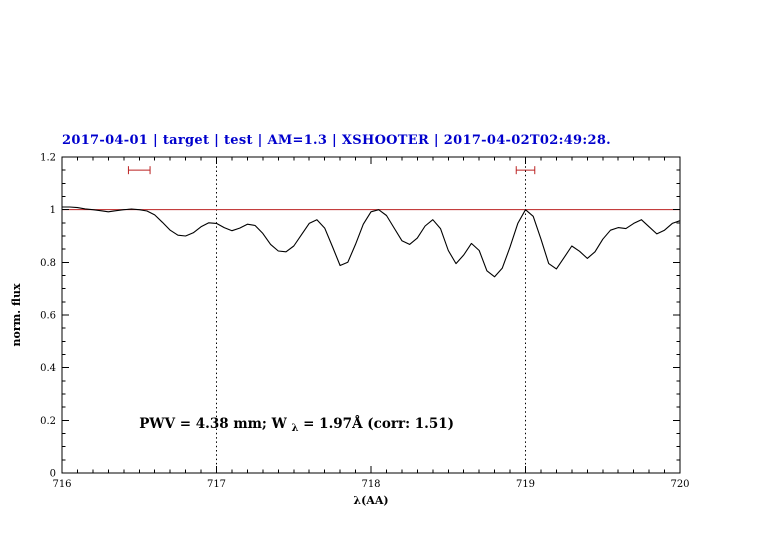 The height and width of the screenshot is (542, 782). Describe the element at coordinates (61, 484) in the screenshot. I see `x-tick-label: 716` at that location.